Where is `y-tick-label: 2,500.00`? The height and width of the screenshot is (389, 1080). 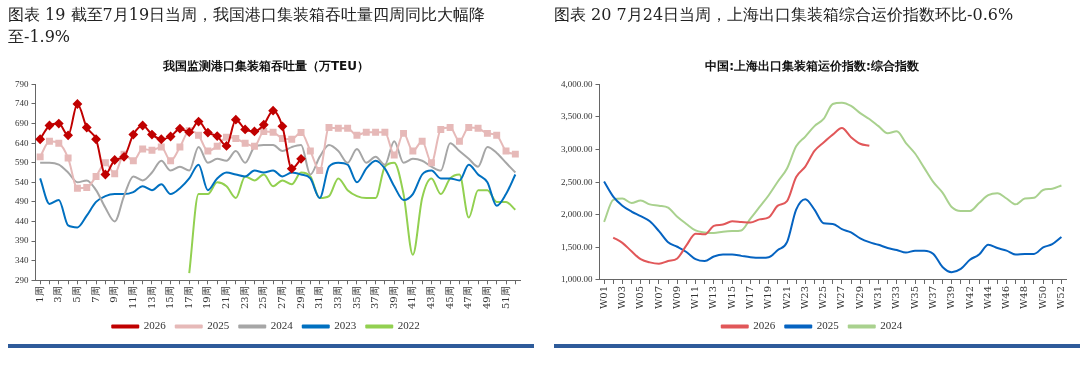
y-tick-label: 2,500.00 is located at coordinates (577, 181).